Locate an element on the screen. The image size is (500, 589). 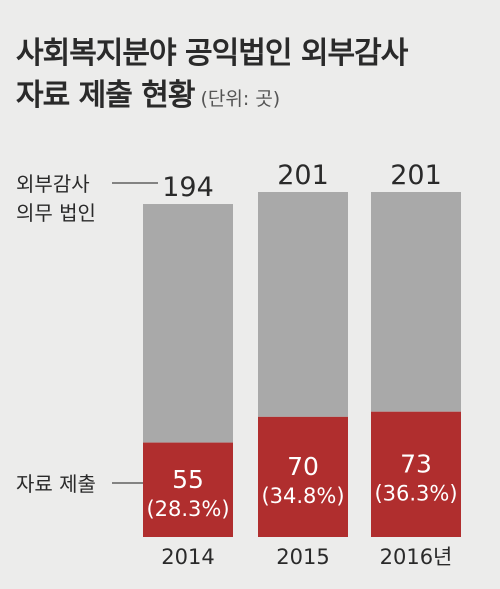
legend-total-line1: 외부감사 is located at coordinates (53, 184).